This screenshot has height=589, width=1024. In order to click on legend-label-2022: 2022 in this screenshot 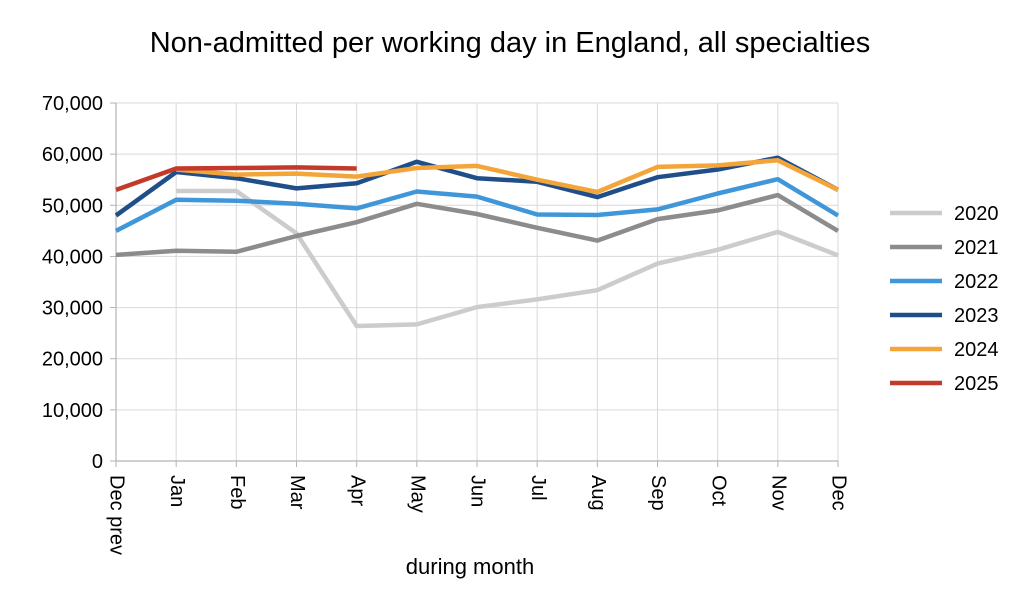, I will do `click(976, 282)`.